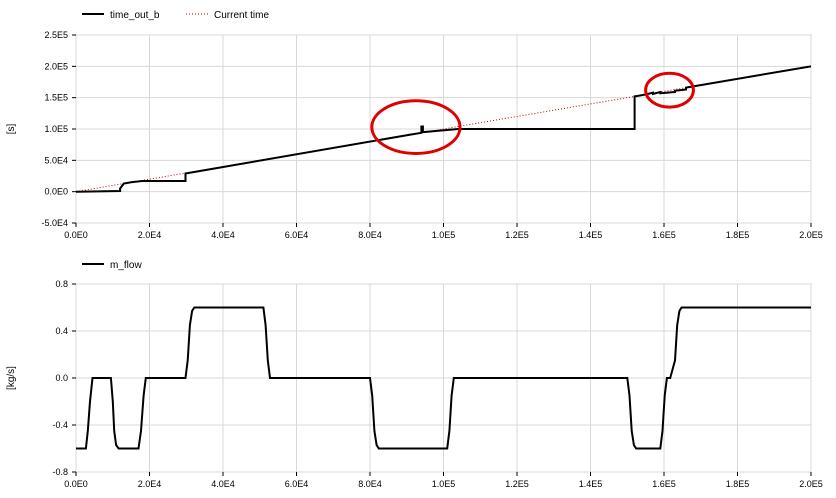  What do you see at coordinates (56, 129) in the screenshot?
I see `y-tick-label: 1.0E5` at bounding box center [56, 129].